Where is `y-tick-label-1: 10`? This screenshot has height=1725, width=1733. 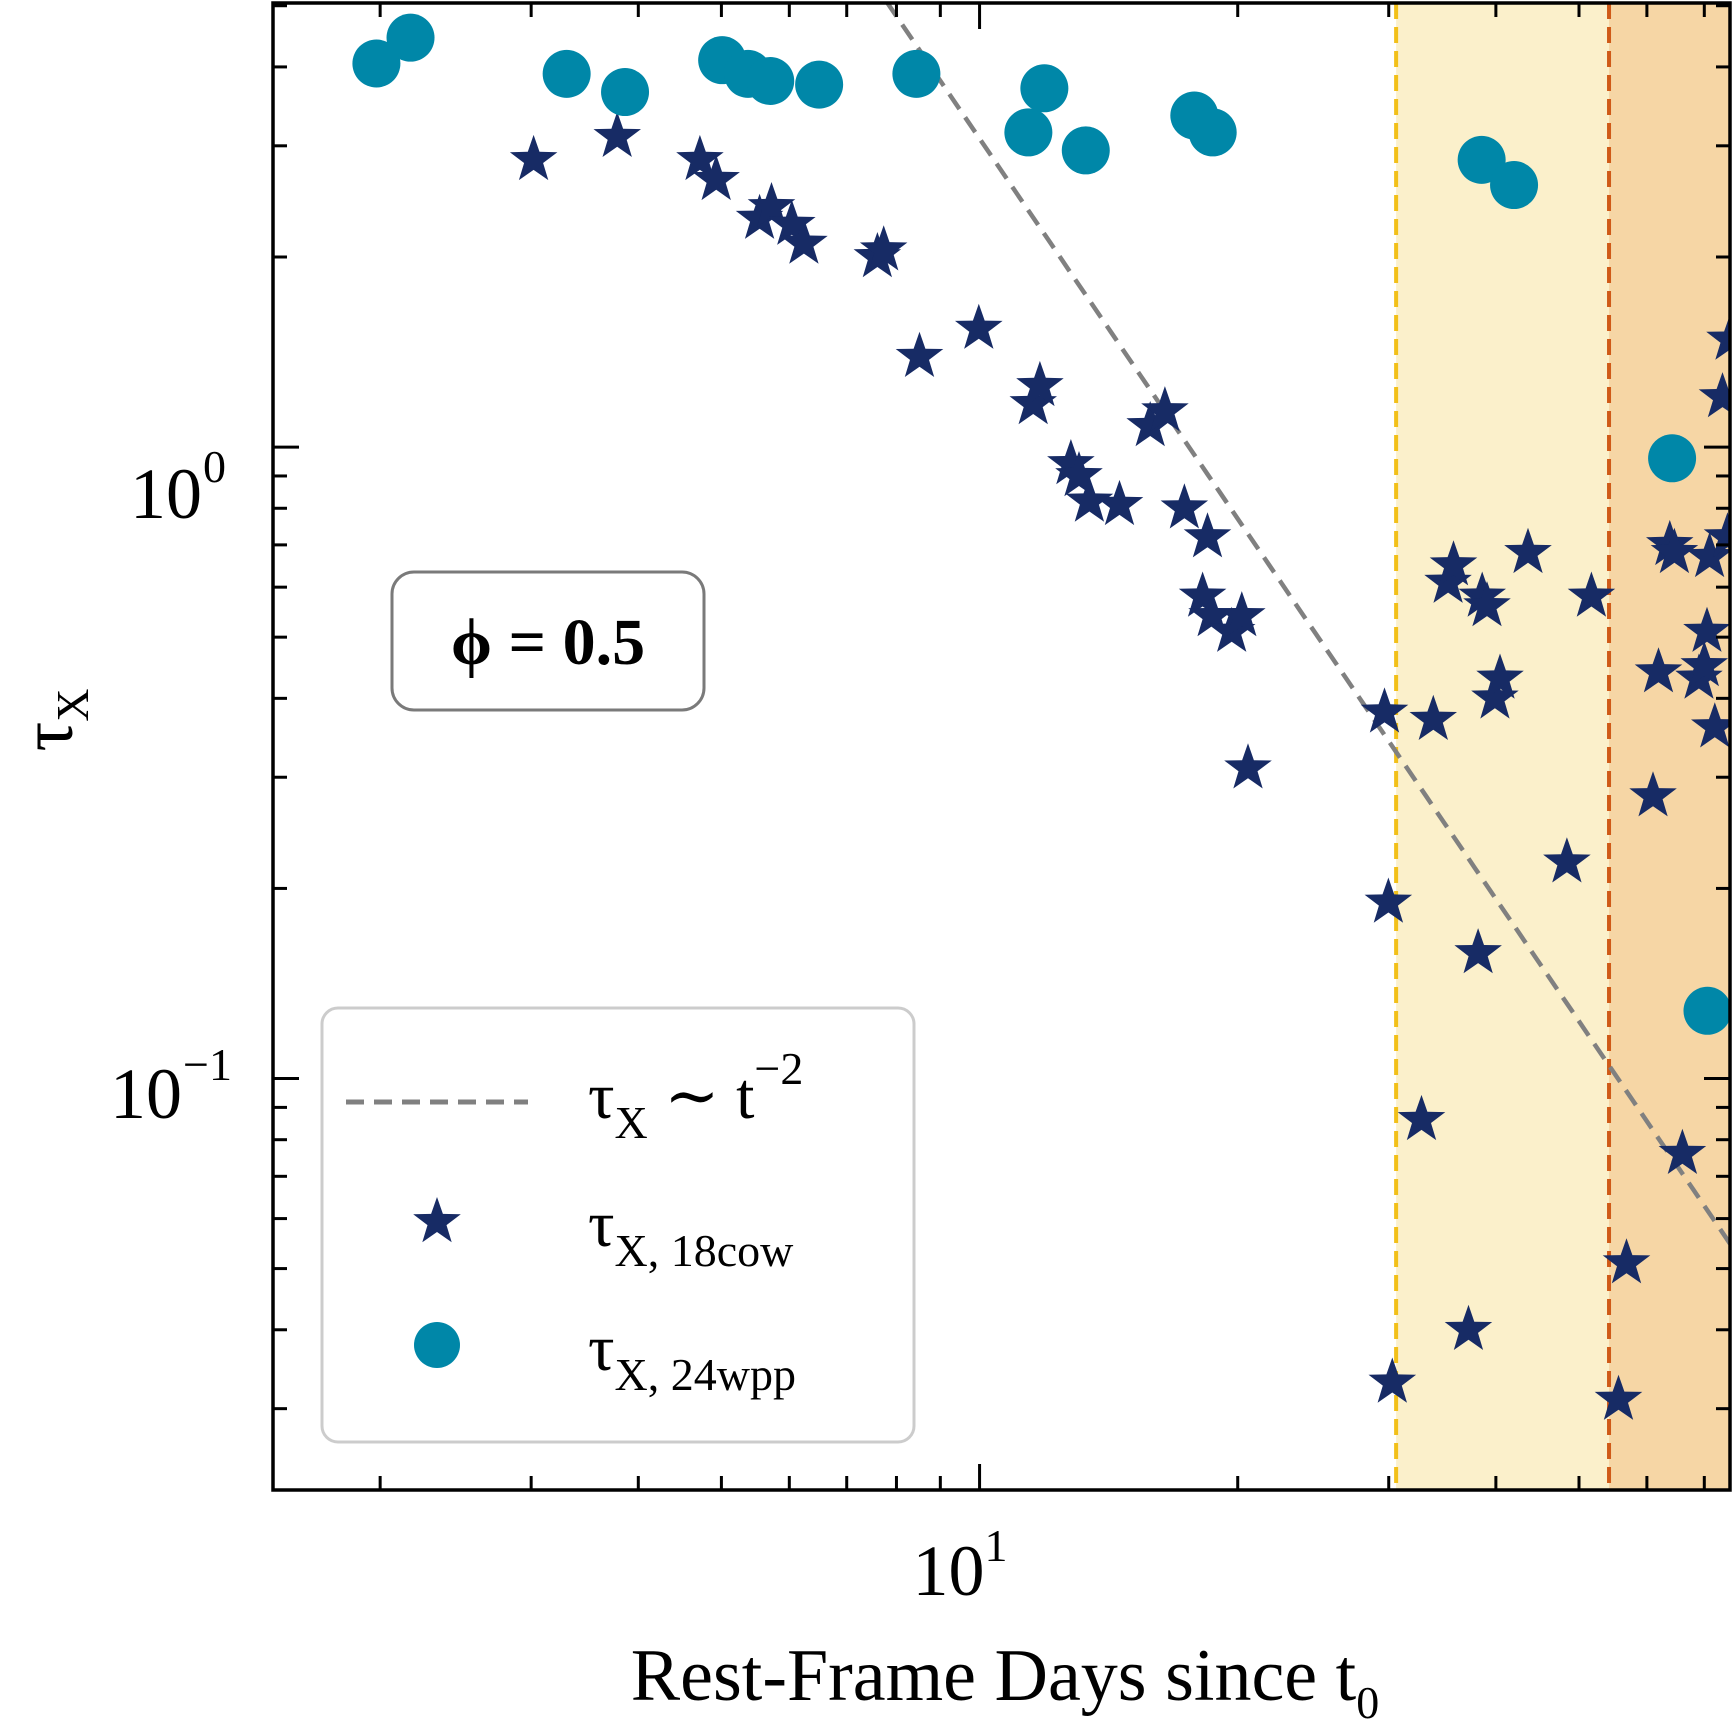
y-tick-label-1: 10 is located at coordinates (166, 494).